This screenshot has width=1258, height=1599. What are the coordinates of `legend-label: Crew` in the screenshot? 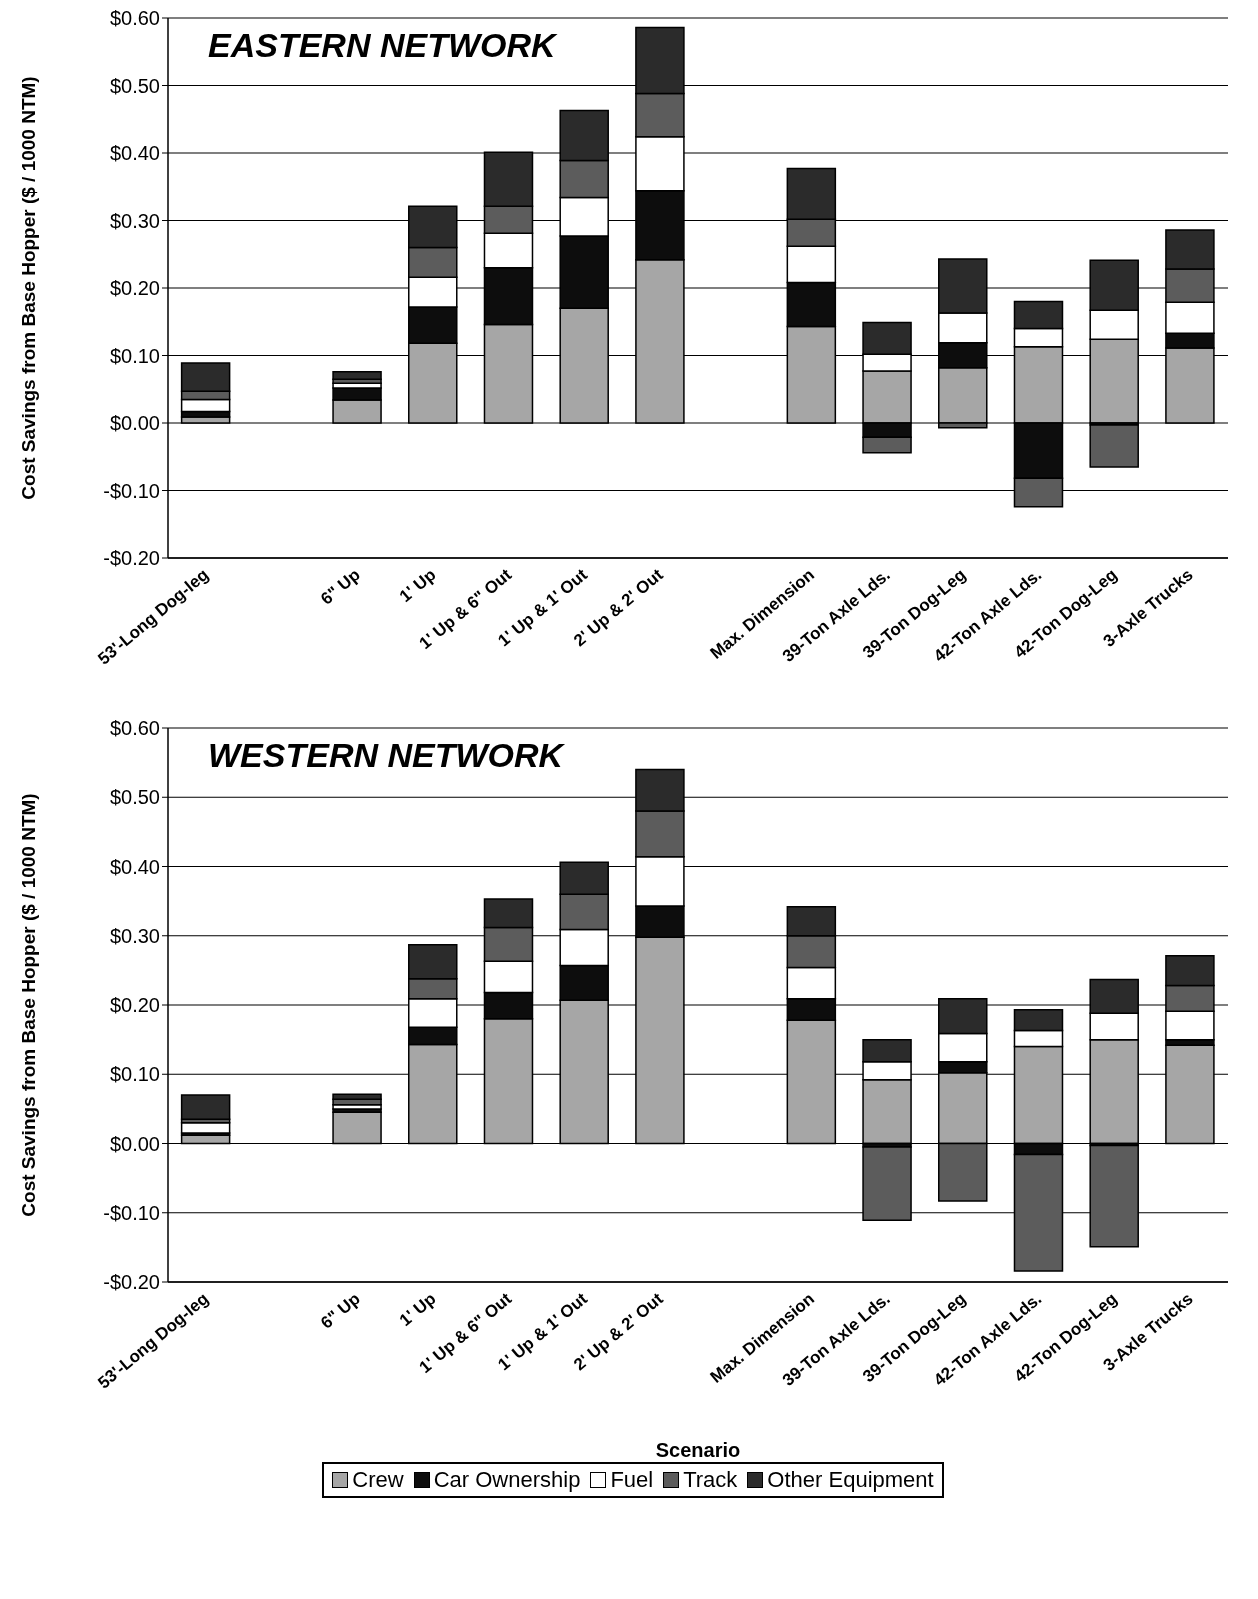 It's located at (378, 1480).